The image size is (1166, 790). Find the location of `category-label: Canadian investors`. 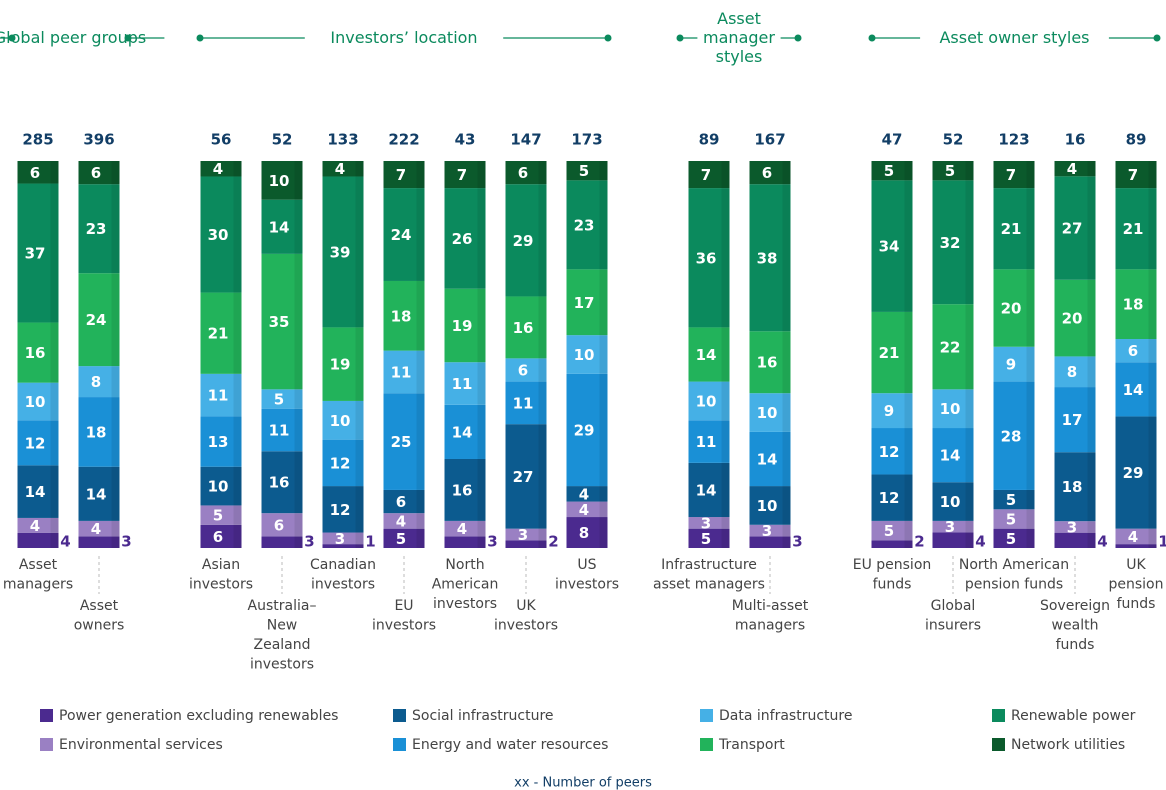

category-label: Canadian investors is located at coordinates (343, 575).